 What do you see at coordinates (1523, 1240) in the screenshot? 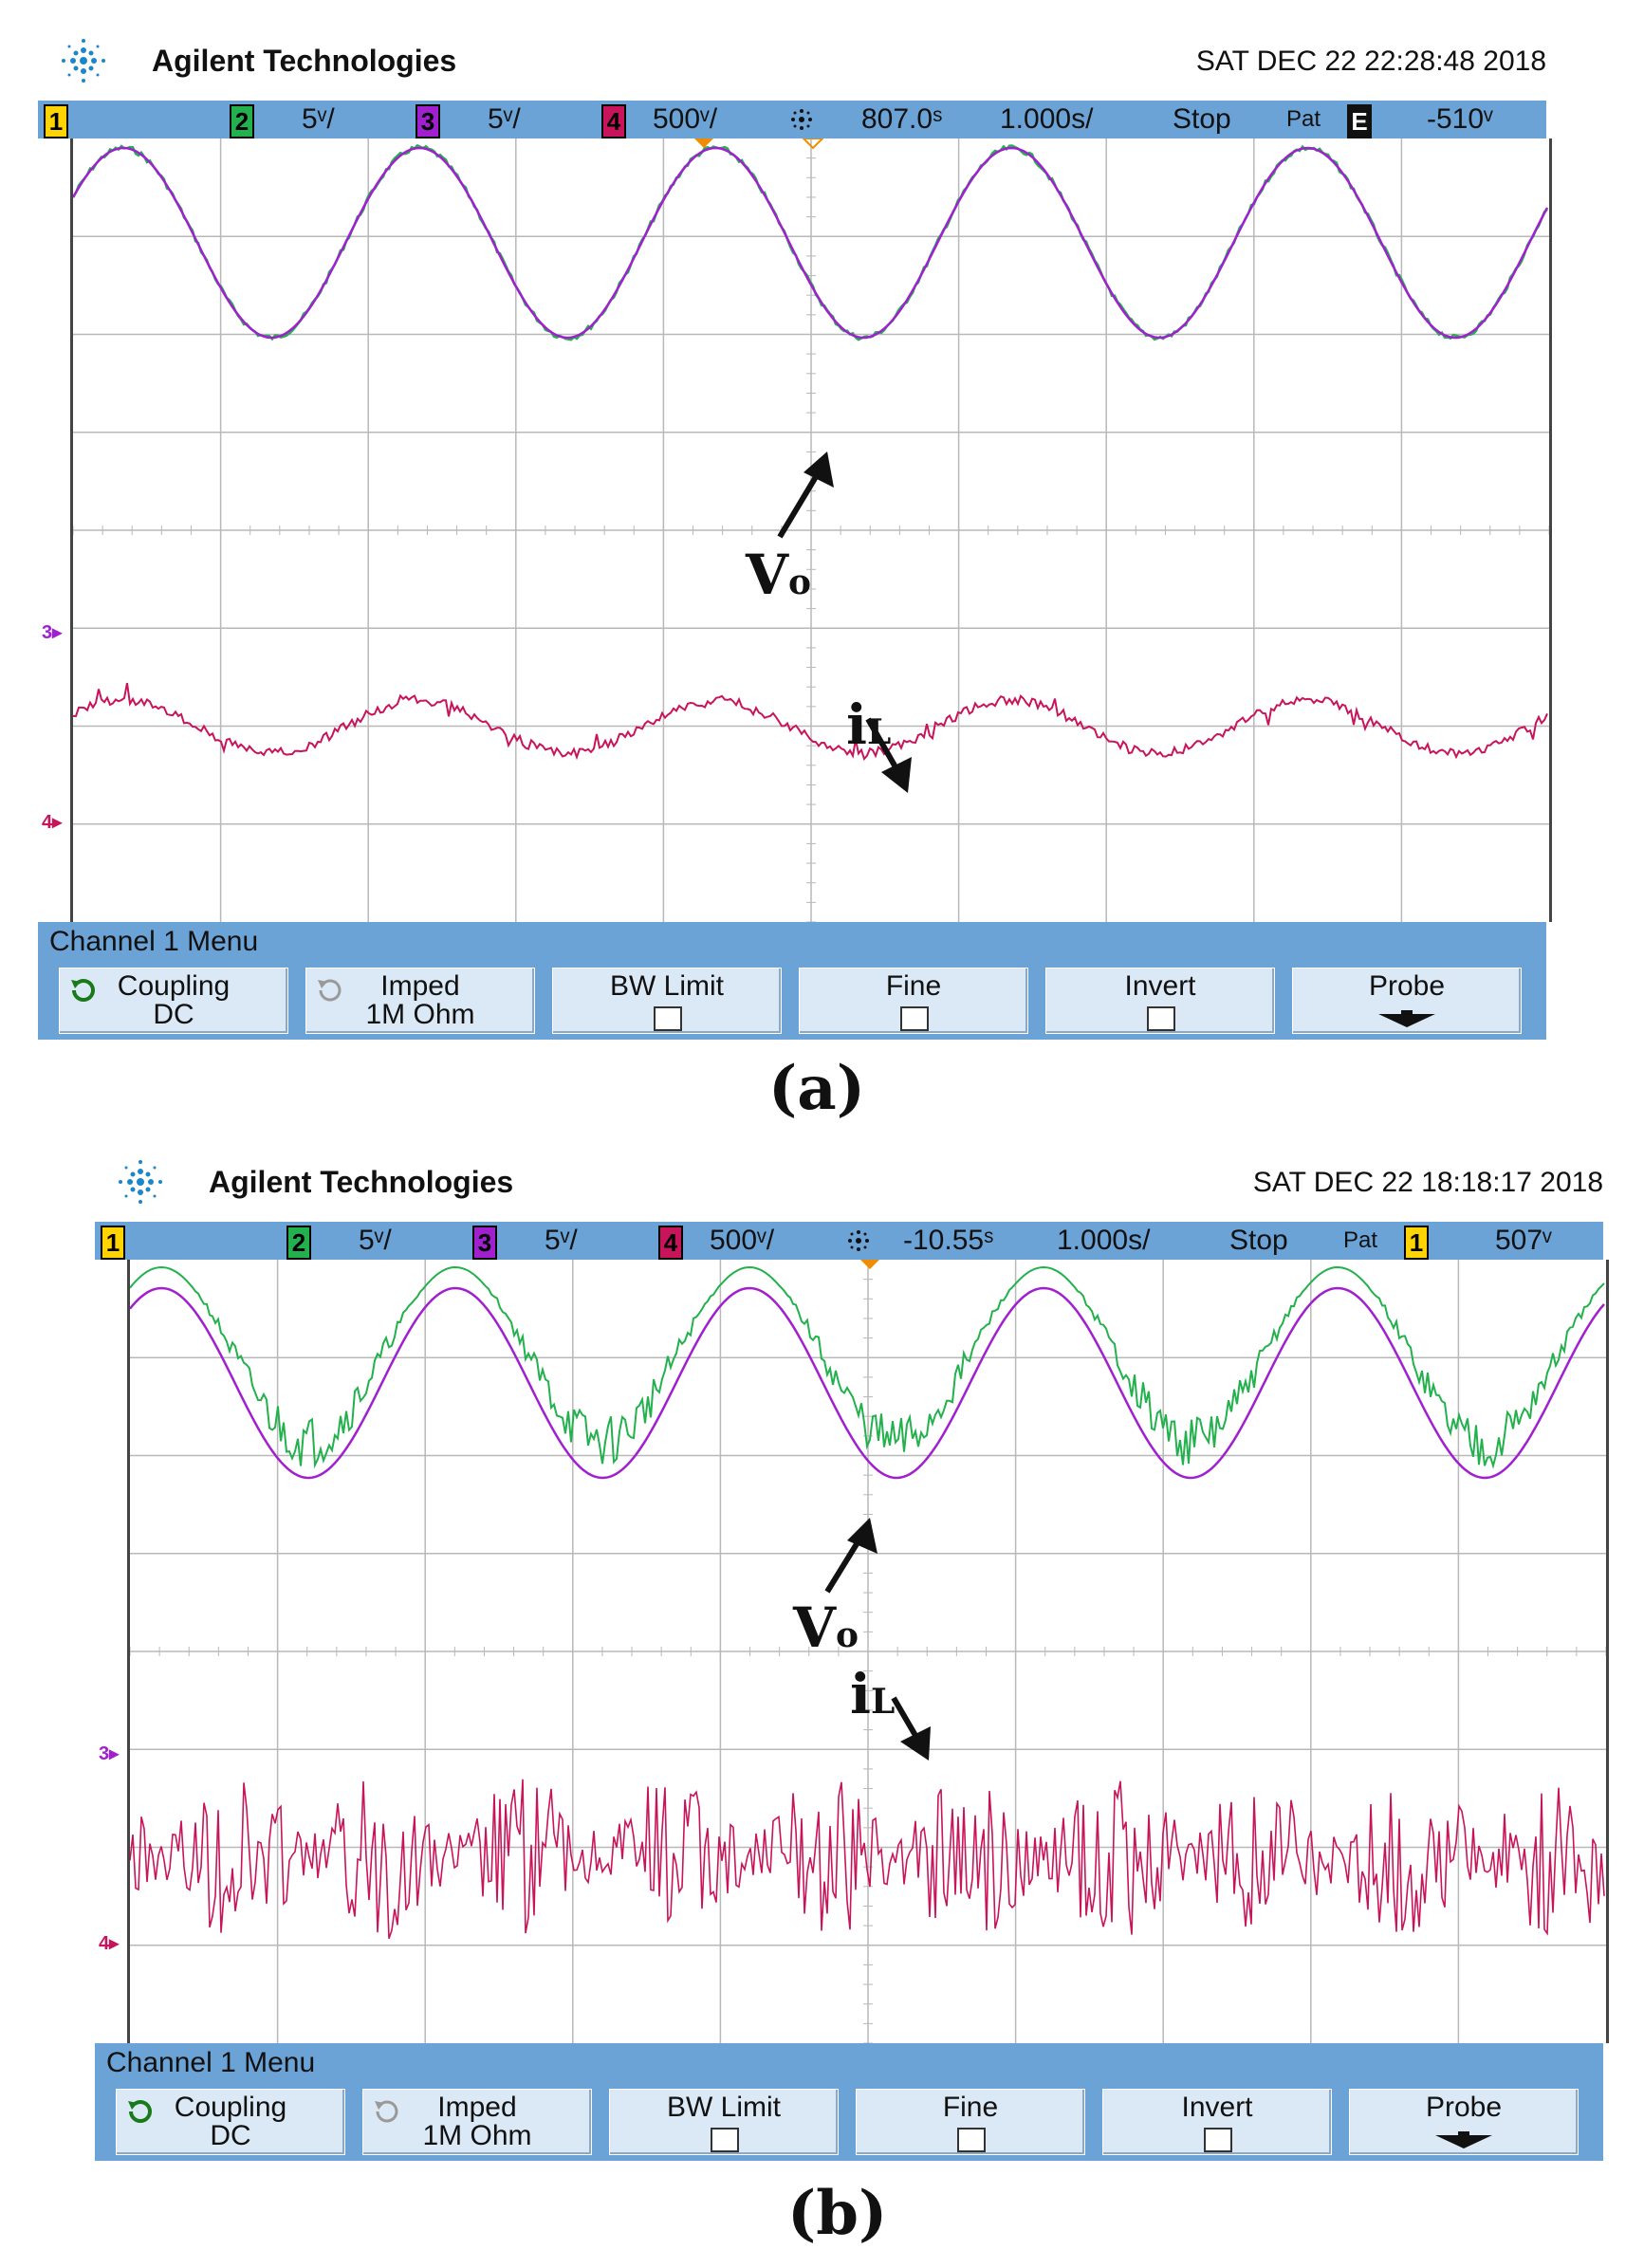
I see `trigger-level: 507ᵛ` at bounding box center [1523, 1240].